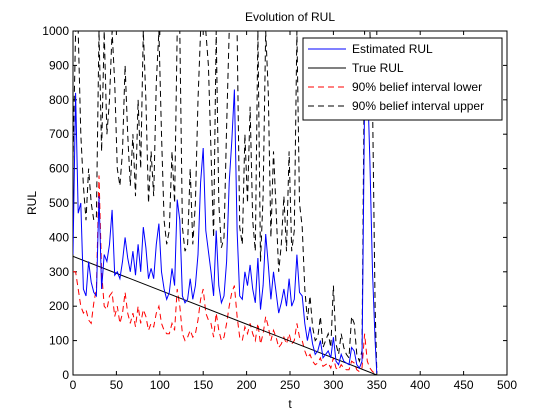 This screenshot has width=560, height=420. I want to click on x-tick-label: 200, so click(247, 385).